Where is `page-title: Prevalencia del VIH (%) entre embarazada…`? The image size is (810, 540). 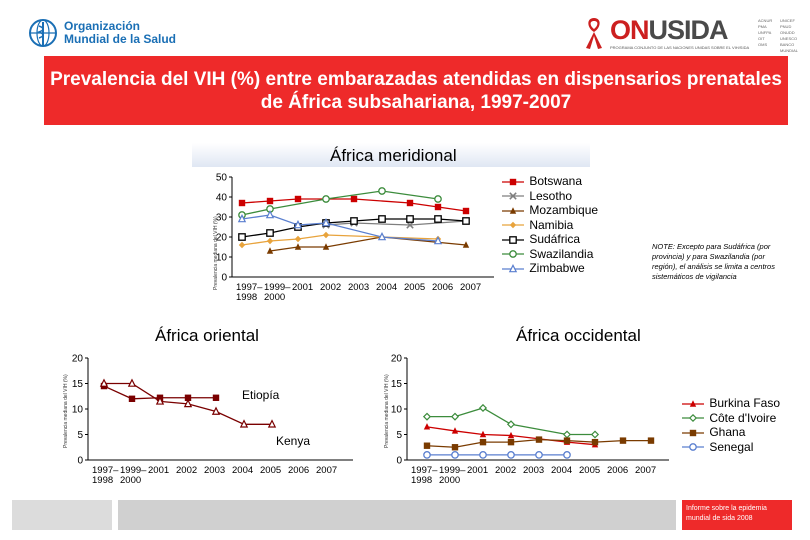
page-title: Prevalencia del VIH (%) entre embarazada… is located at coordinates (416, 90).